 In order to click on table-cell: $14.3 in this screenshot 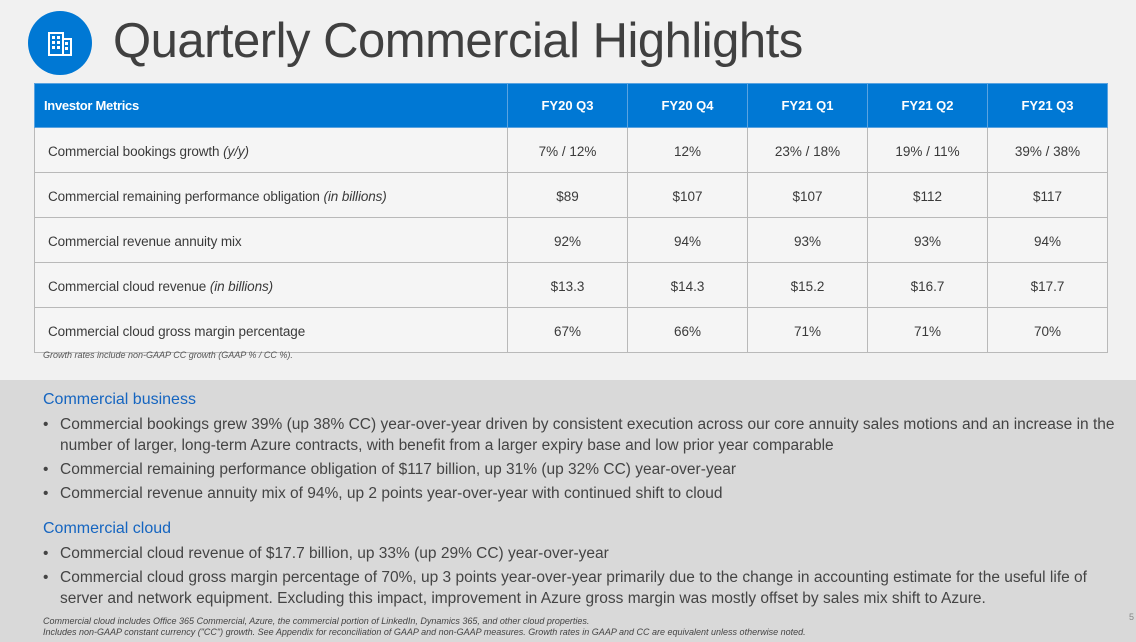, I will do `click(687, 285)`.